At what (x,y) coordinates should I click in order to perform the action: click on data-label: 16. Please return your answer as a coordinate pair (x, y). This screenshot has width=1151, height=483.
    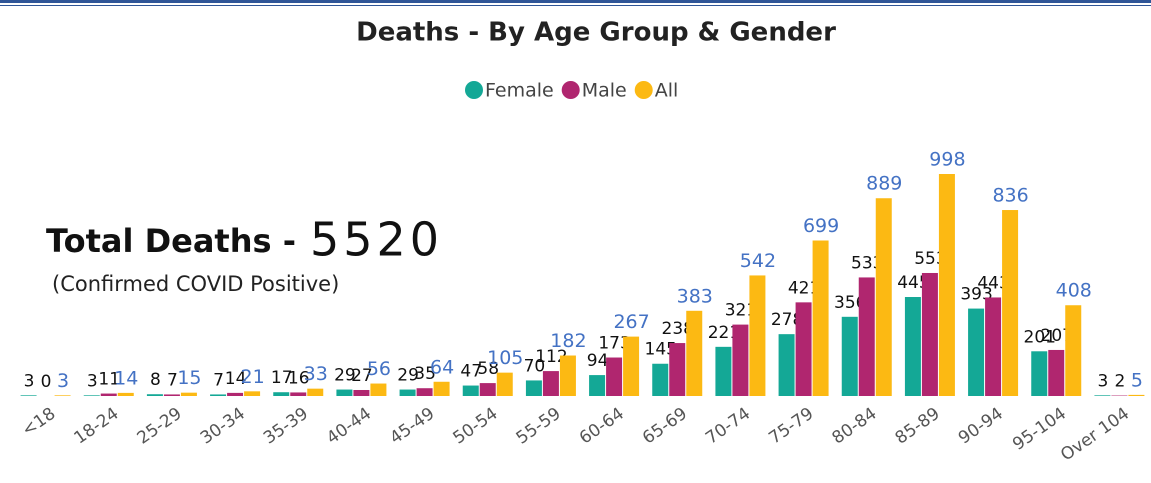
    Looking at the image, I should click on (299, 378).